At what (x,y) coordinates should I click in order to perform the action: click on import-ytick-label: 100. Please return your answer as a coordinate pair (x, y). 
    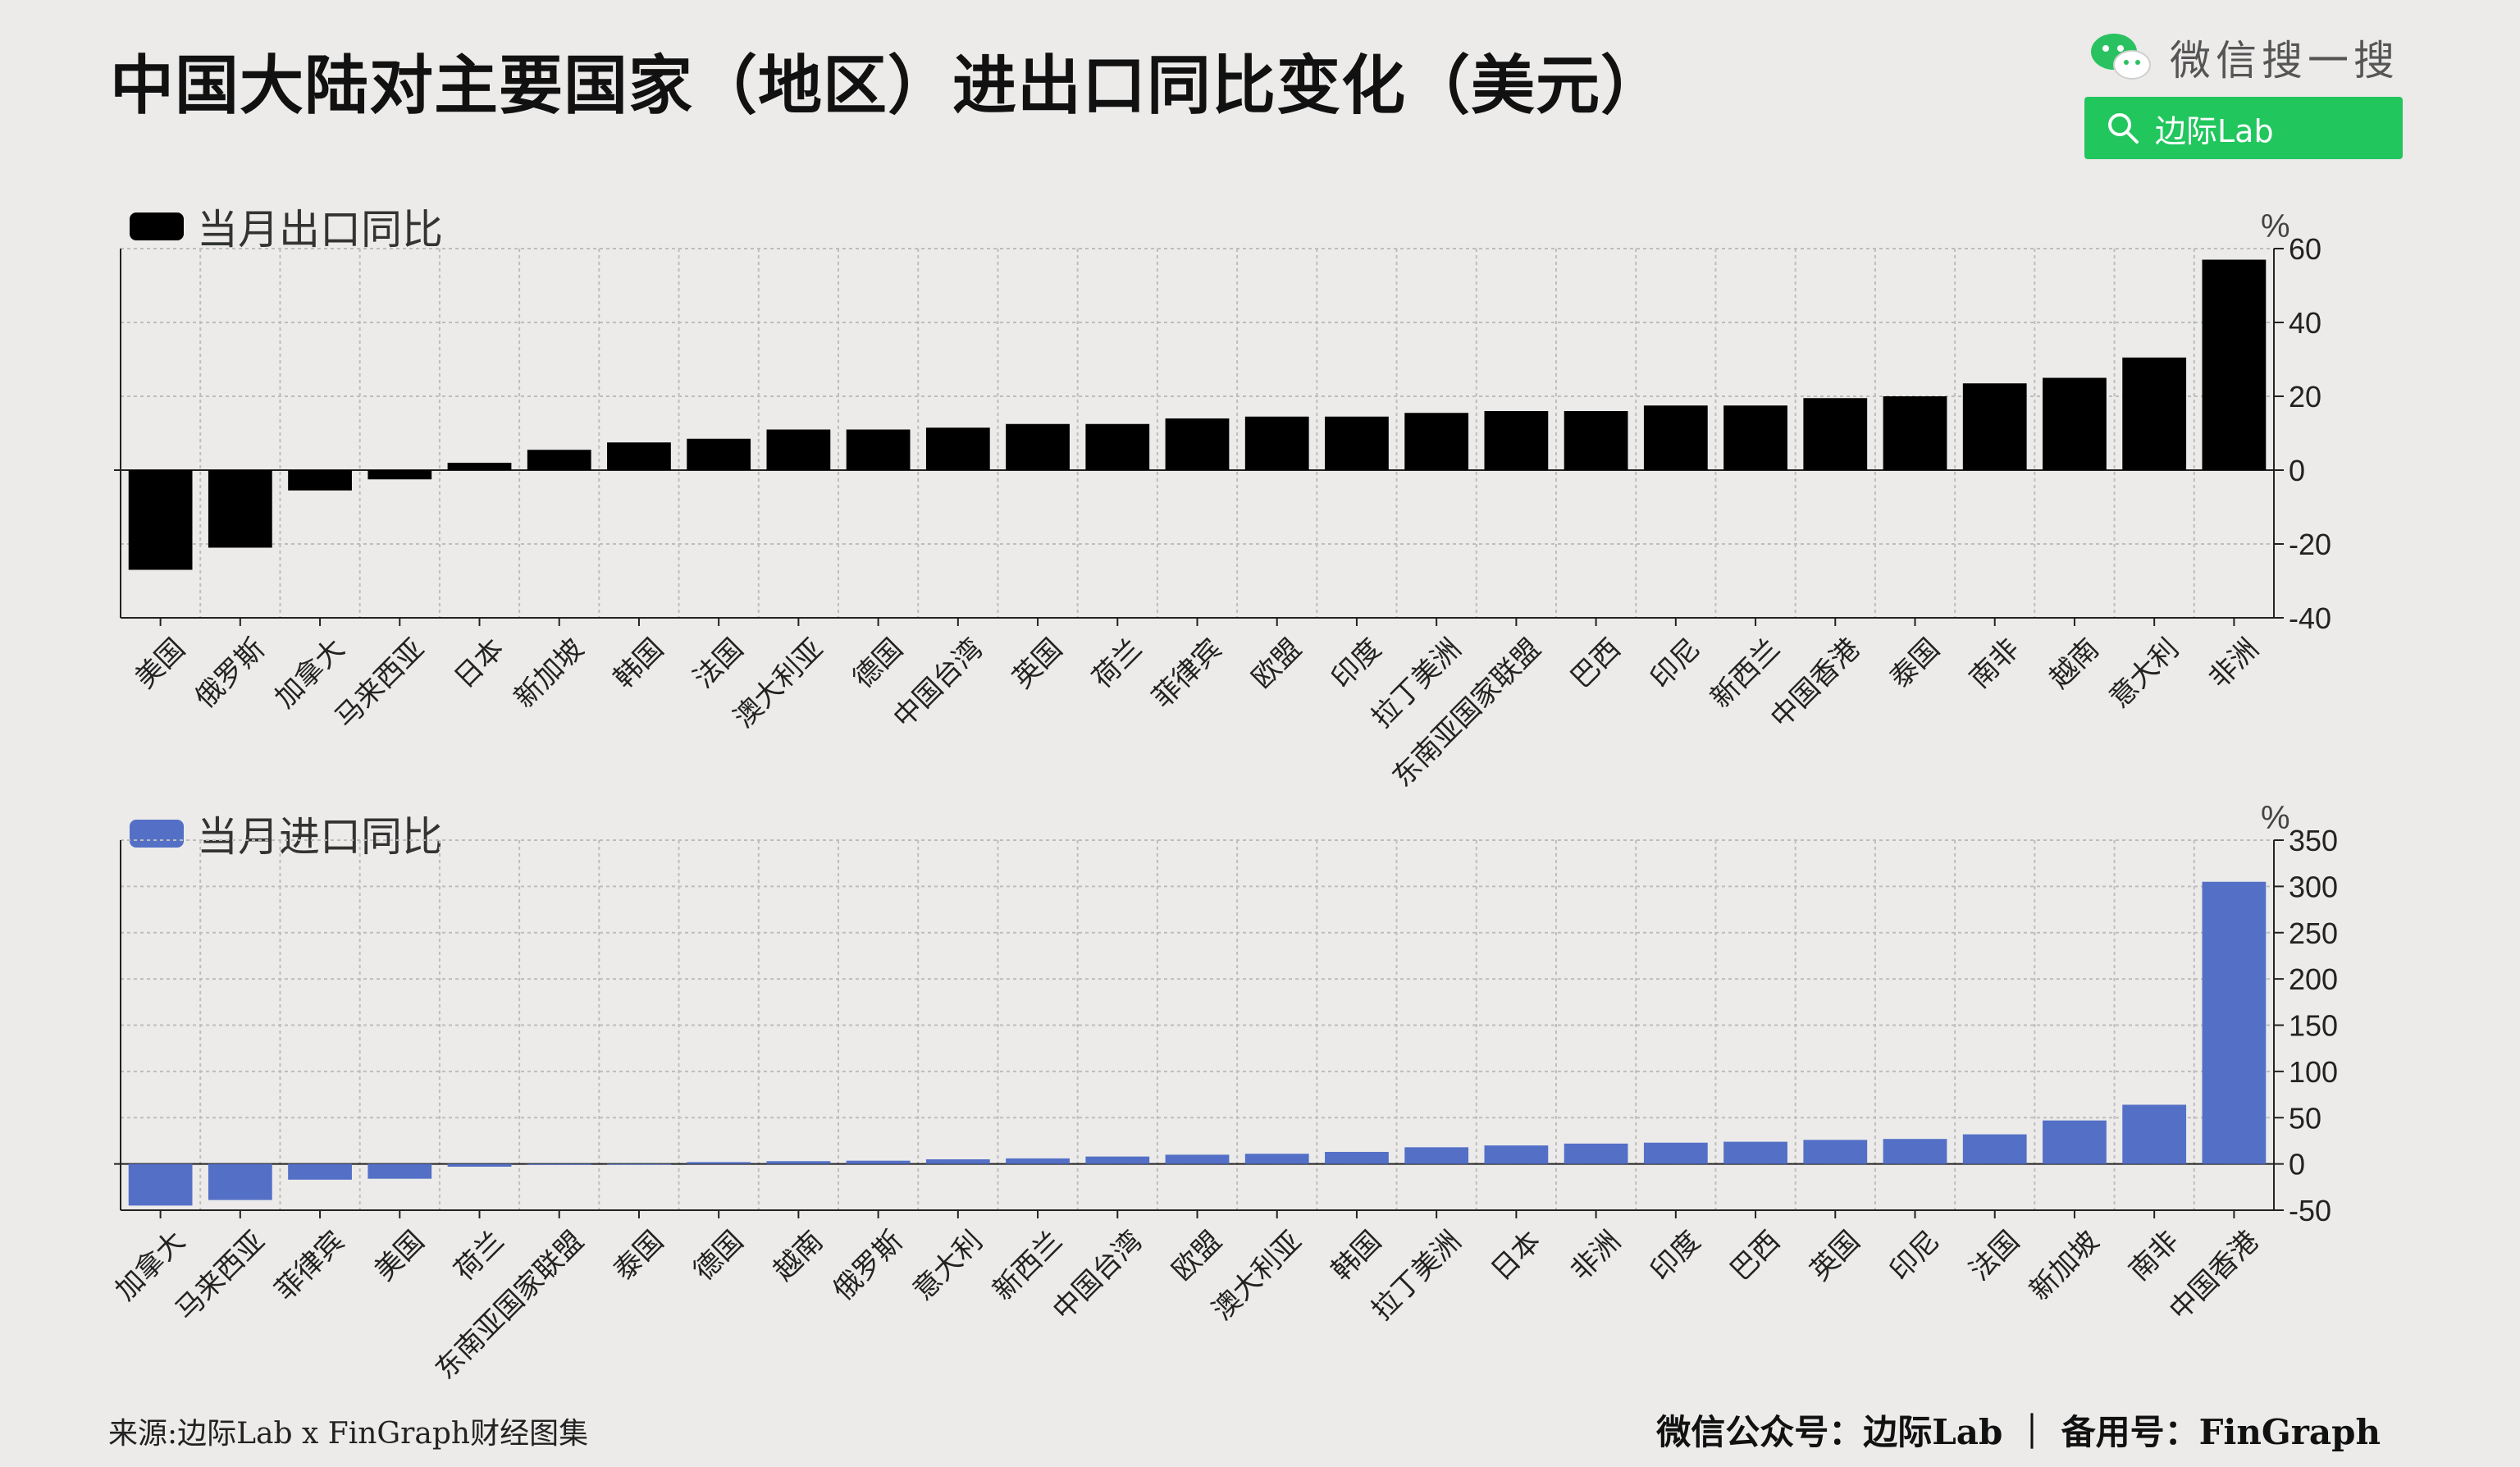
    Looking at the image, I should click on (2313, 1072).